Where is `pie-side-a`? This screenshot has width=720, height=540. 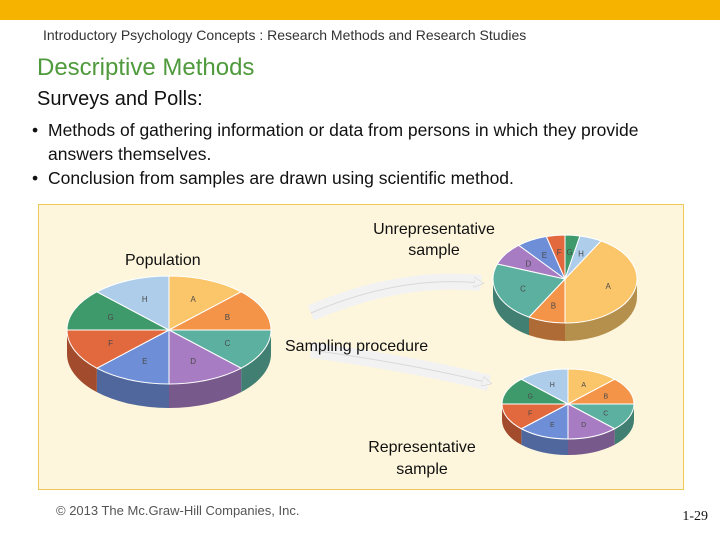
pie-side-a is located at coordinates (601, 310).